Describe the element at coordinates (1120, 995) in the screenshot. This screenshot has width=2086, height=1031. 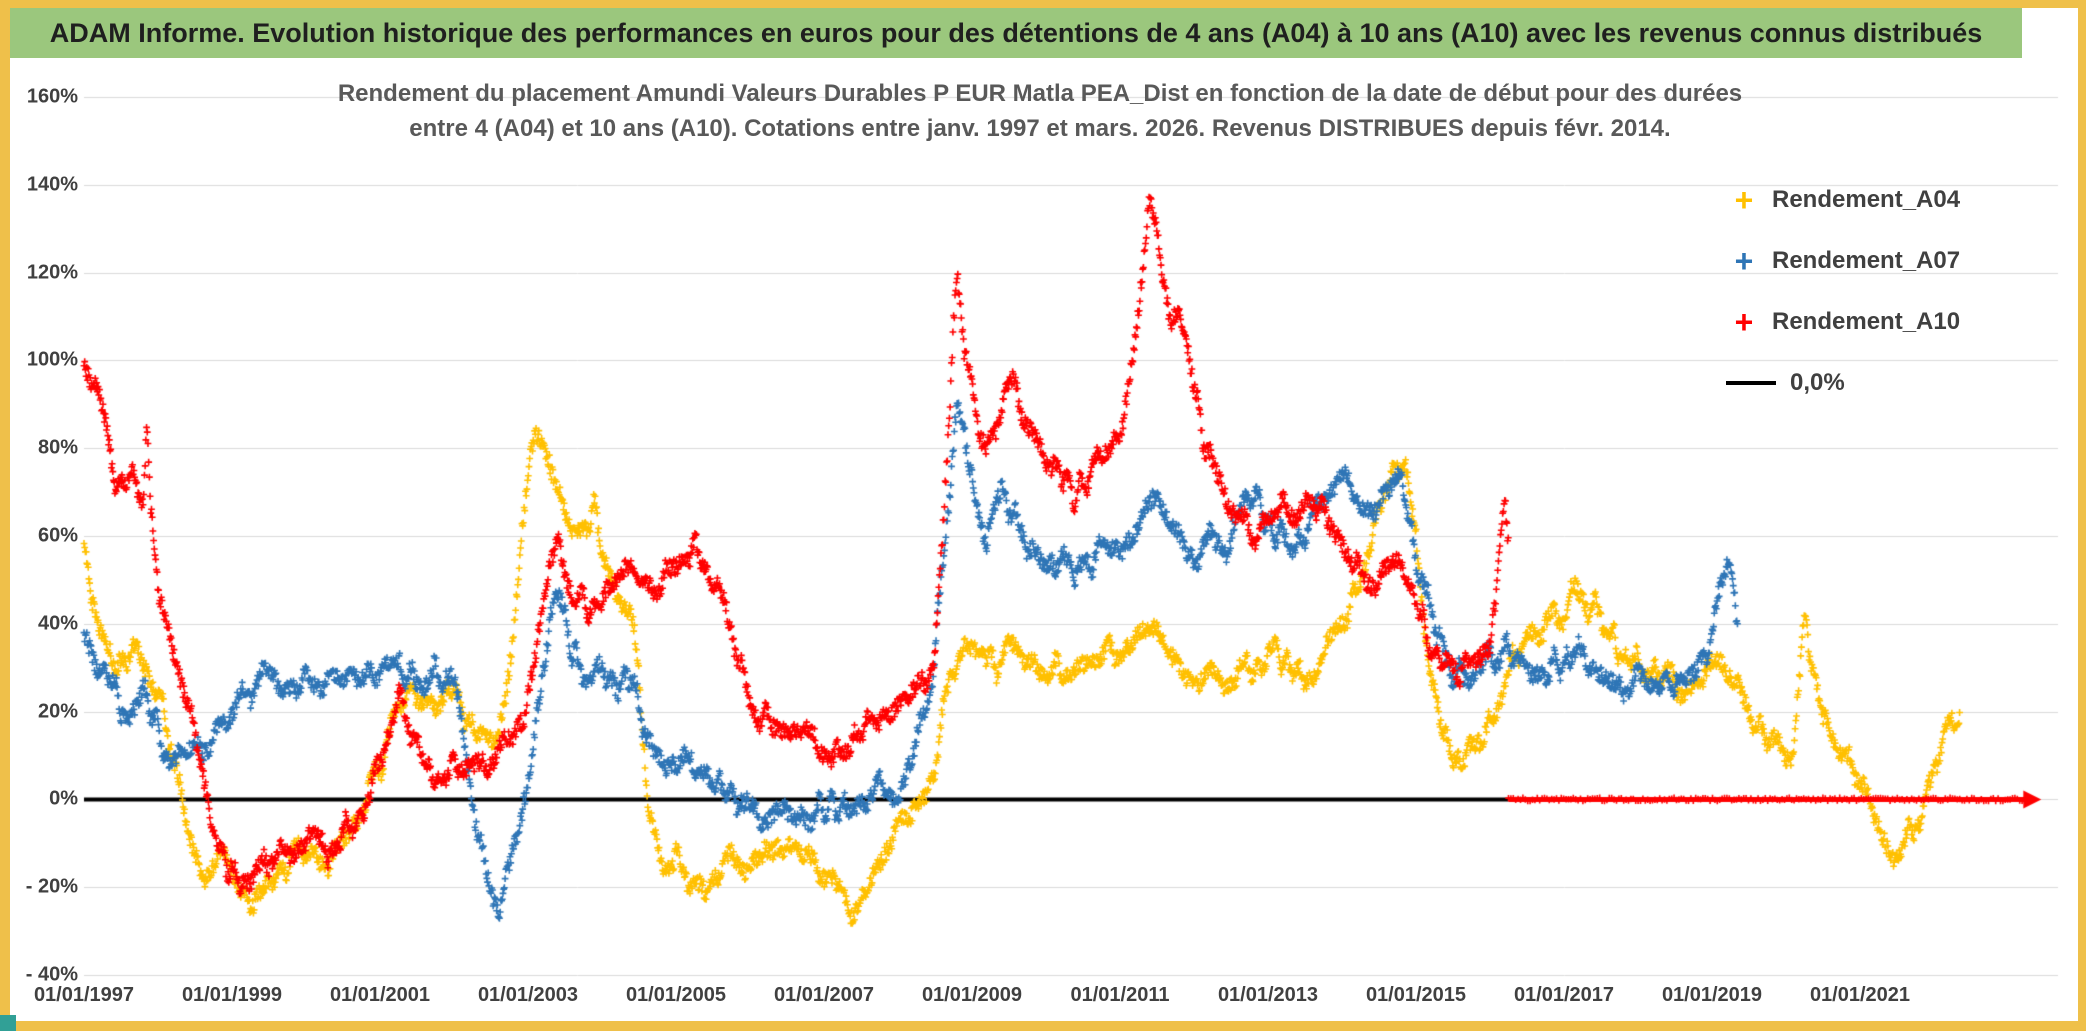
I see `x-tick-label: 01/01/2011` at that location.